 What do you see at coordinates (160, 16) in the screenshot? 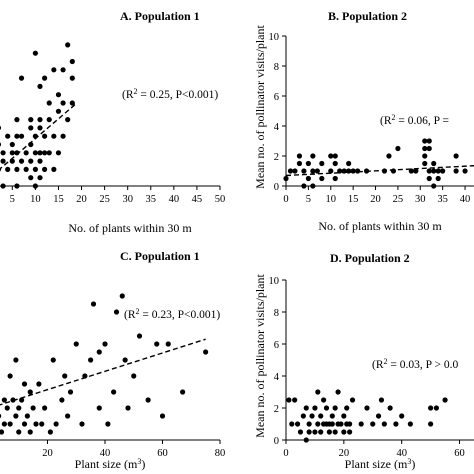
I see `panel-title: A. Population 1` at bounding box center [160, 16].